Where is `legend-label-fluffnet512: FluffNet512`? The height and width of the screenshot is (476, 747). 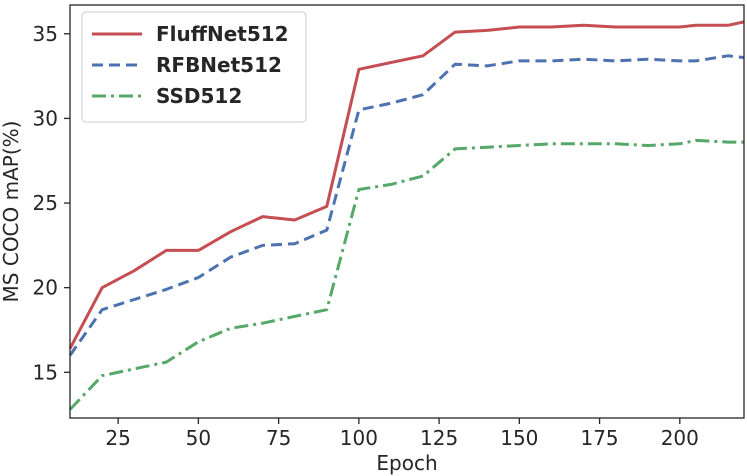 legend-label-fluffnet512: FluffNet512 is located at coordinates (222, 34).